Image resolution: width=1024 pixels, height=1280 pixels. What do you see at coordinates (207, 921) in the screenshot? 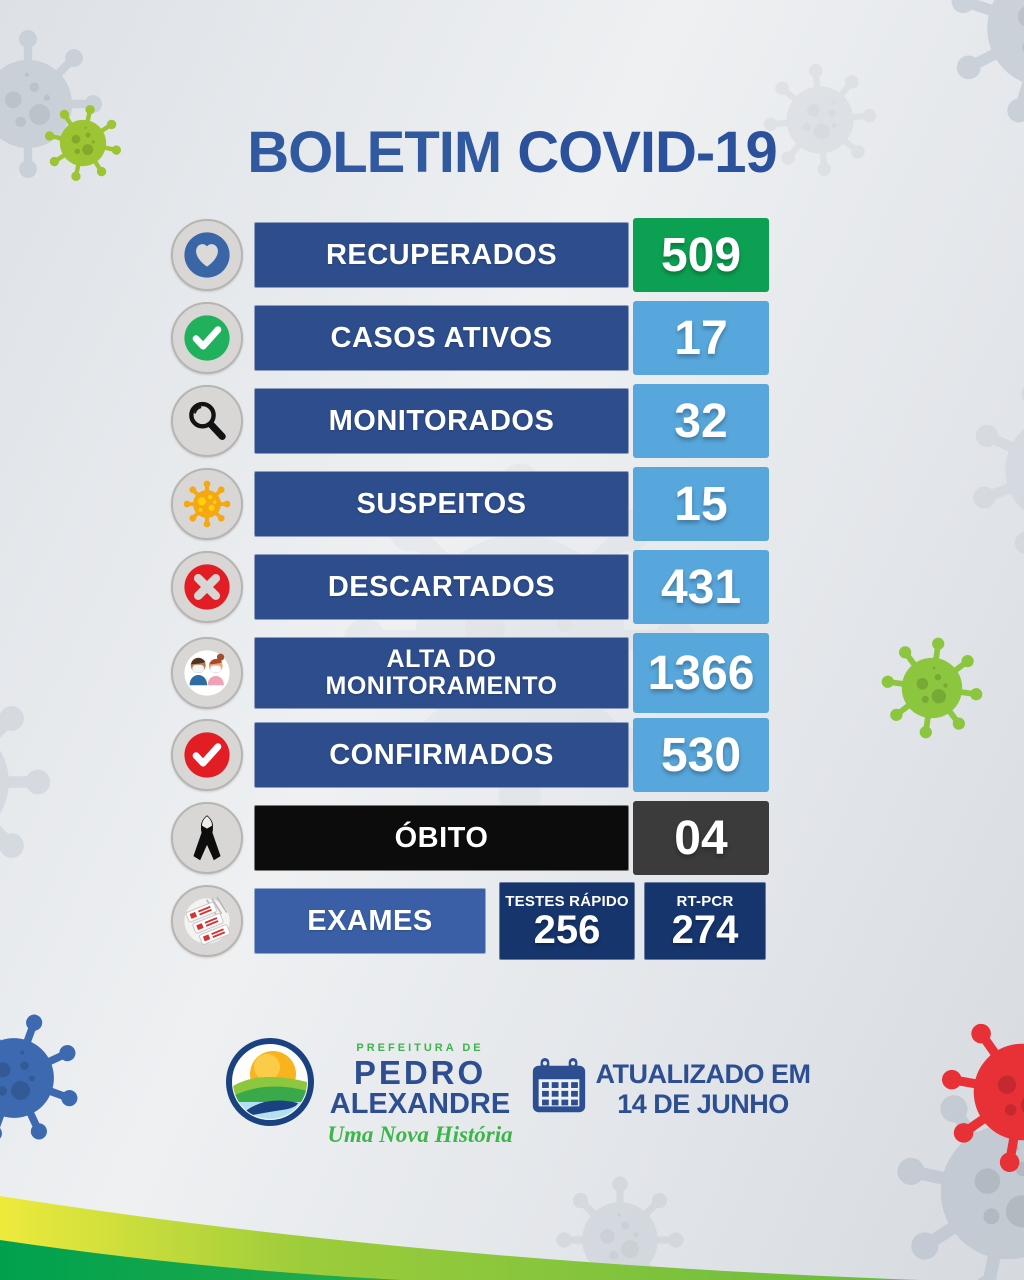
I see `covid-test-icon` at bounding box center [207, 921].